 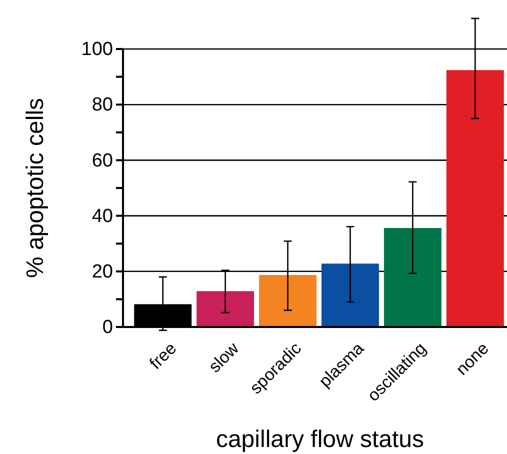 I want to click on y-tick-label: 40, so click(x=102, y=216).